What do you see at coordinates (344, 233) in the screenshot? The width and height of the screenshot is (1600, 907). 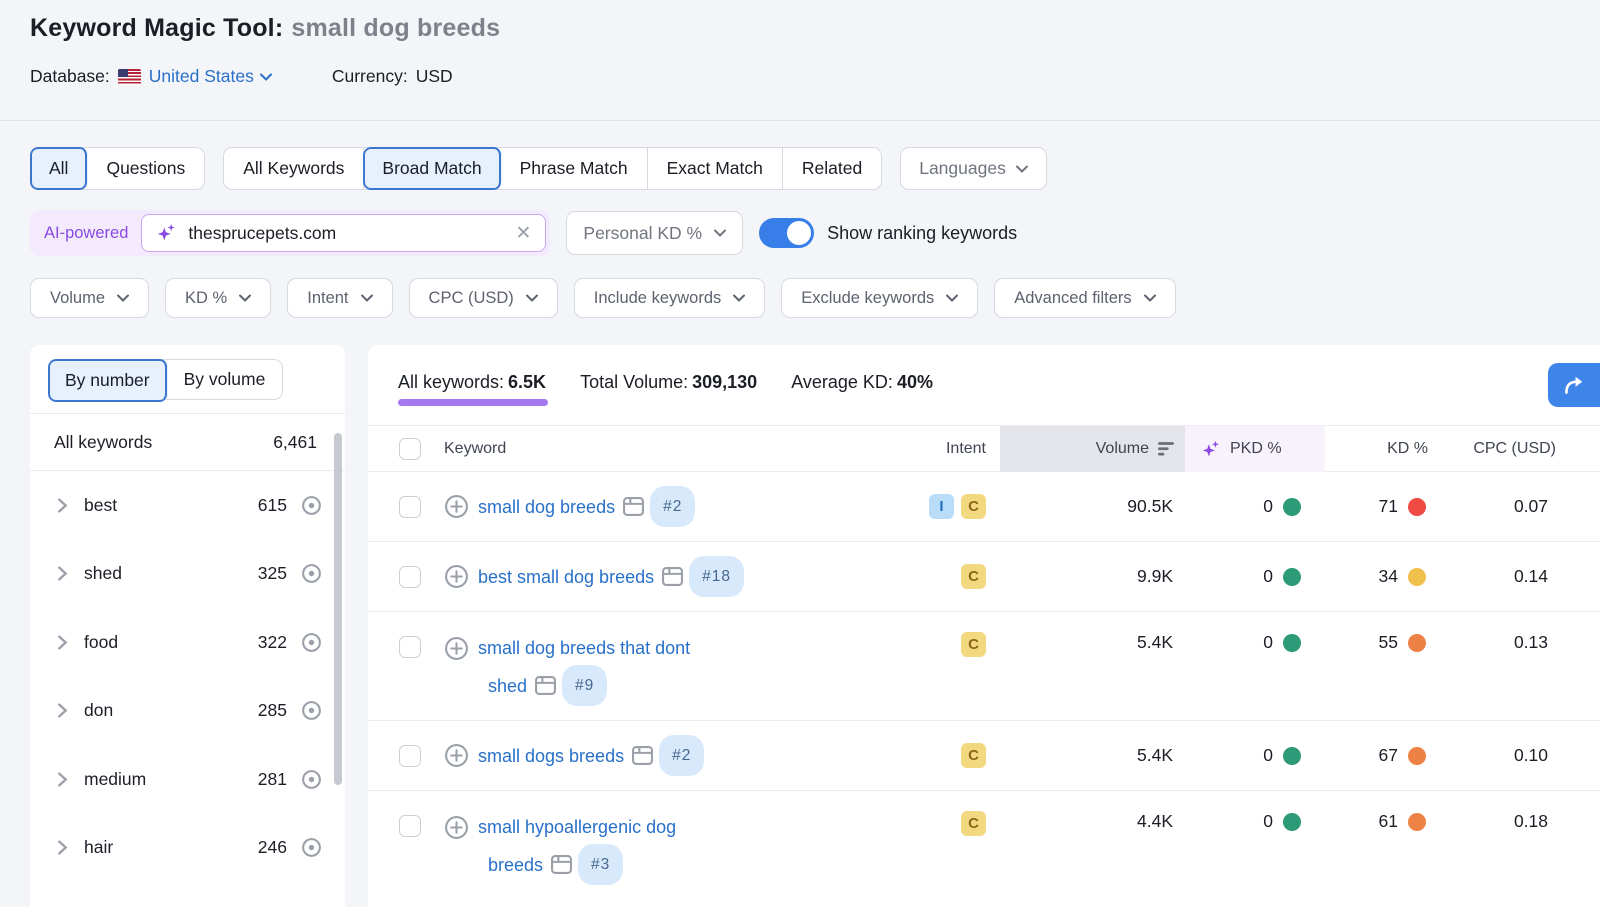 I see `domain-search-input: thesprucepets.com ✕` at bounding box center [344, 233].